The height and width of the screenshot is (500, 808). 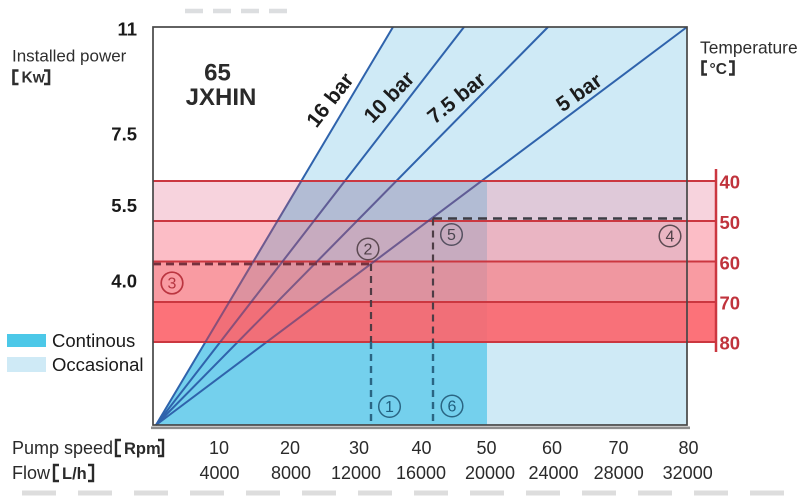 I want to click on svg-text: Occasional, so click(x=98, y=364).